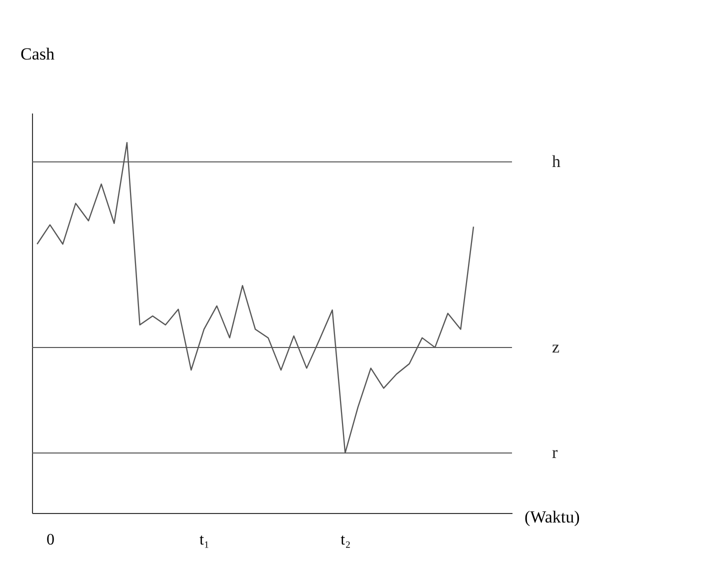 The width and height of the screenshot is (717, 569). I want to click on ref-line-label: z, so click(556, 346).